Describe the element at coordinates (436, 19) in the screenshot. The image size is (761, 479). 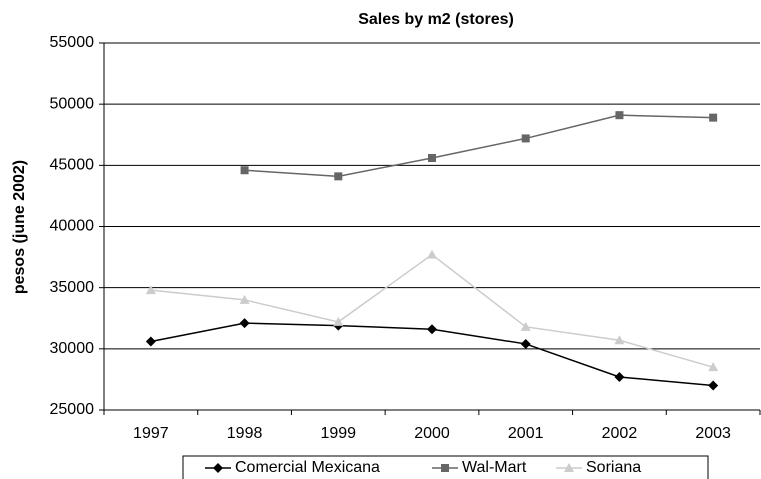
I see `chart-title: Sales by m2 (stores)` at that location.